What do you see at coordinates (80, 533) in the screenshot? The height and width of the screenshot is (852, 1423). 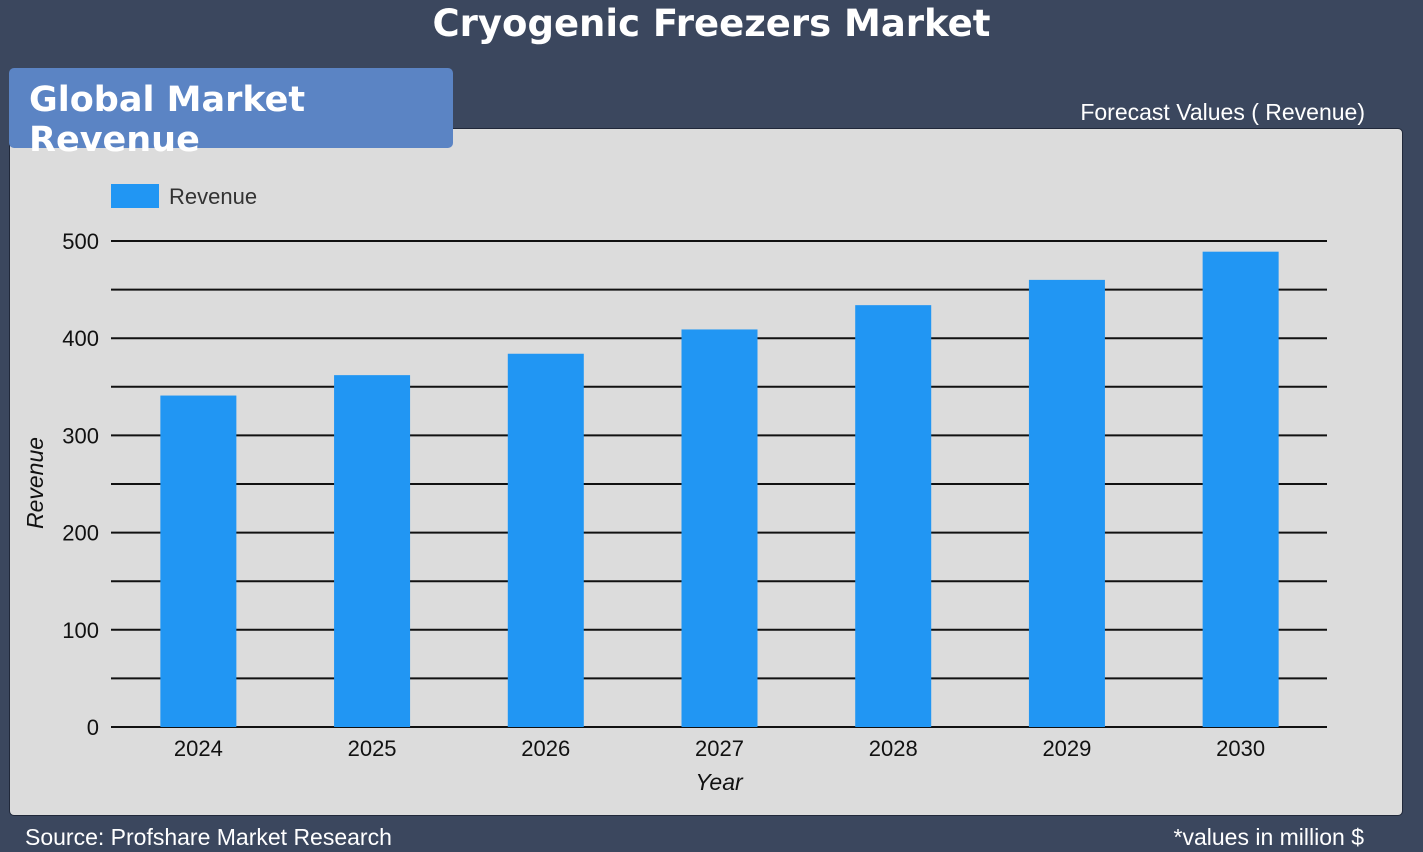 I see `y-tick-label: 200` at bounding box center [80, 533].